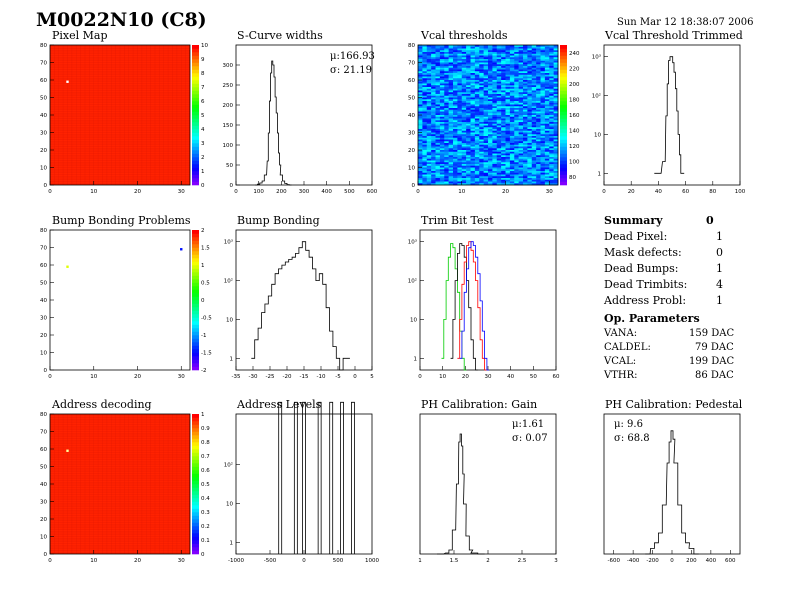 Image resolution: width=792 pixels, height=612 pixels. I want to click on x-tick-label: -25, so click(270, 377).